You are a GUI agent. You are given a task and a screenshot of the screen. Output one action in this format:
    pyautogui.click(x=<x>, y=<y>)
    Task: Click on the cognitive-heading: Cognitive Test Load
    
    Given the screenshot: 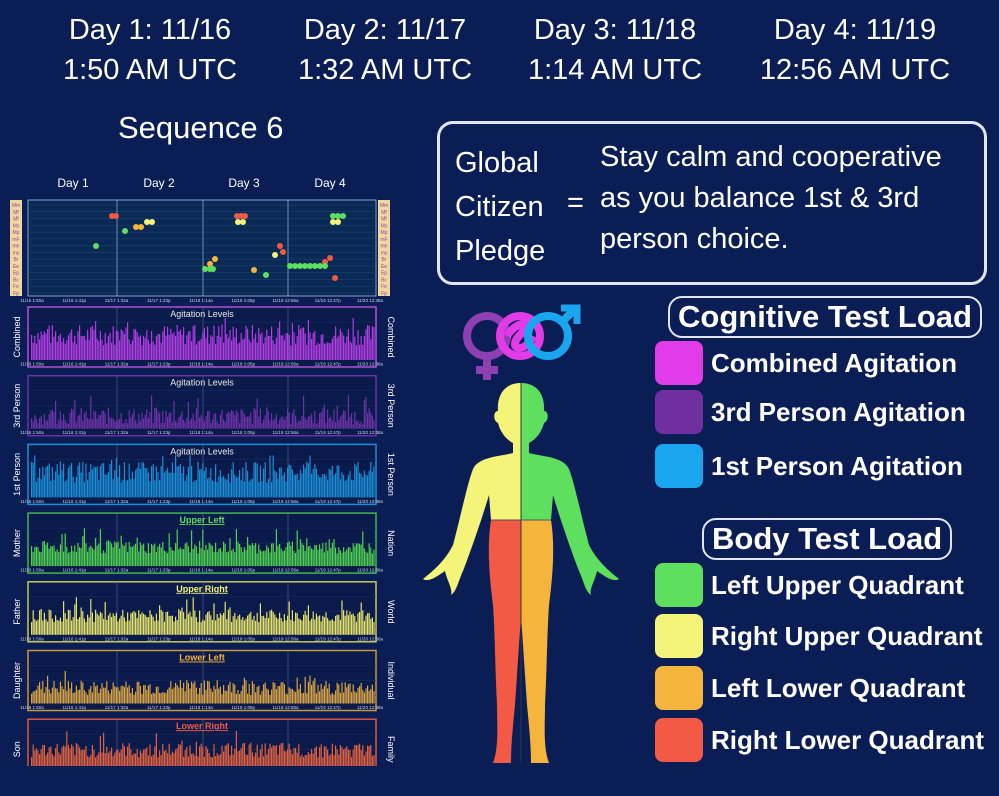 What is the action you would take?
    pyautogui.click(x=825, y=317)
    